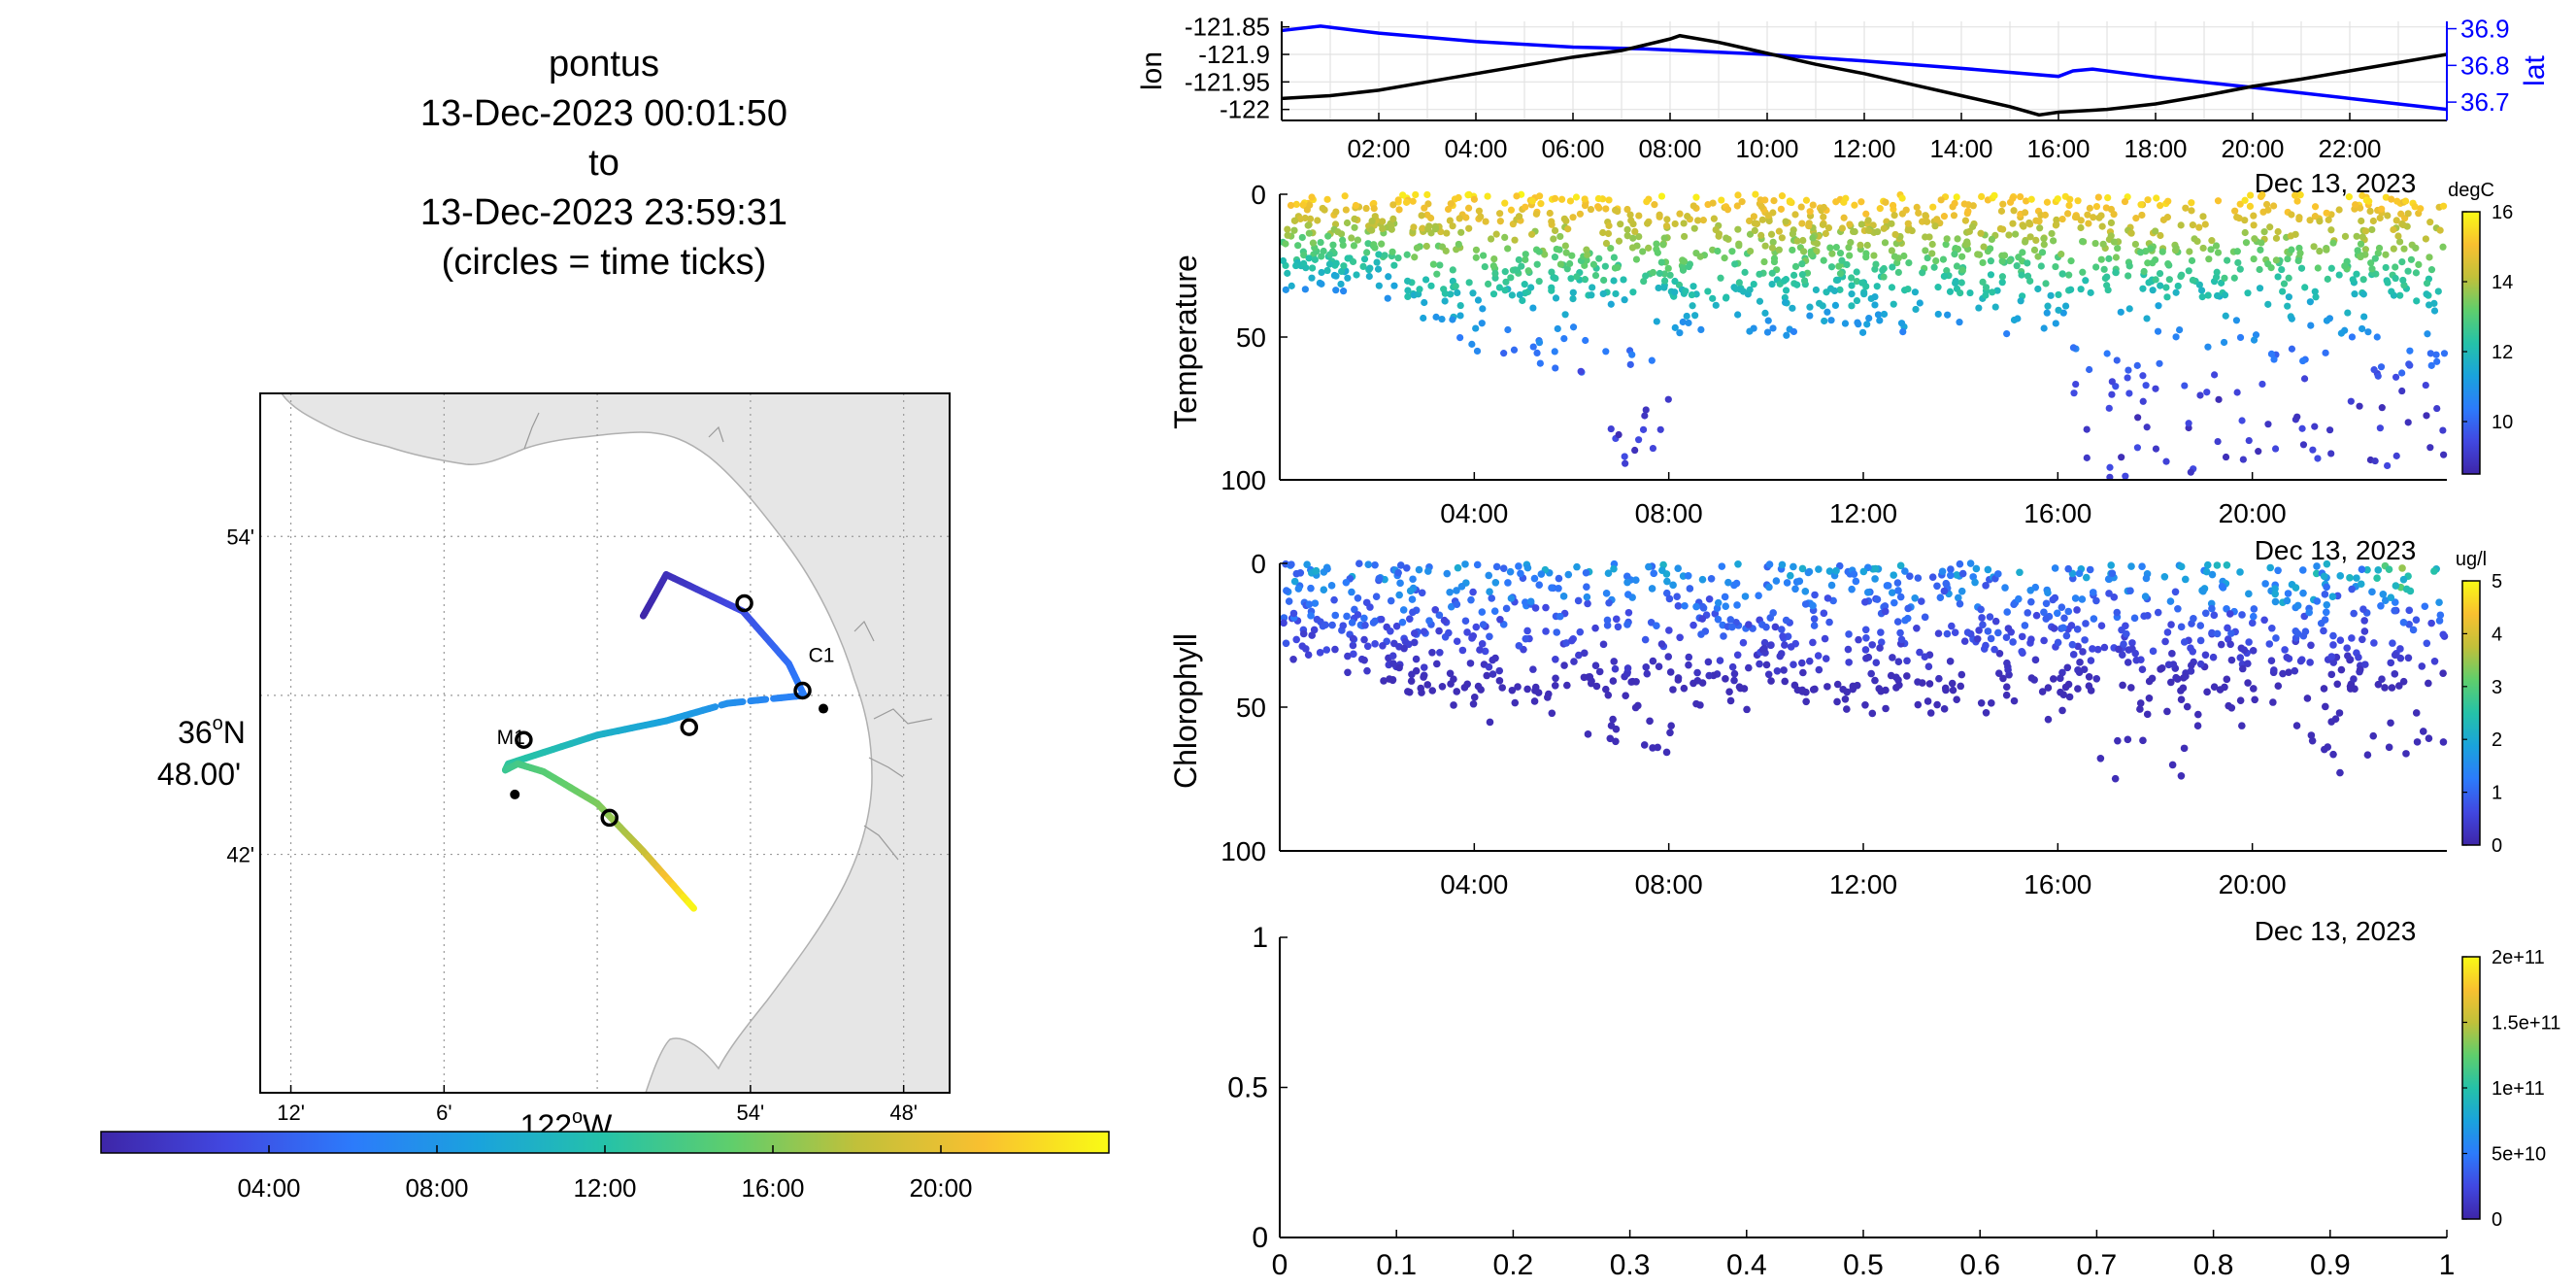 The width and height of the screenshot is (2576, 1288). I want to click on track-segment, so click(755, 700).